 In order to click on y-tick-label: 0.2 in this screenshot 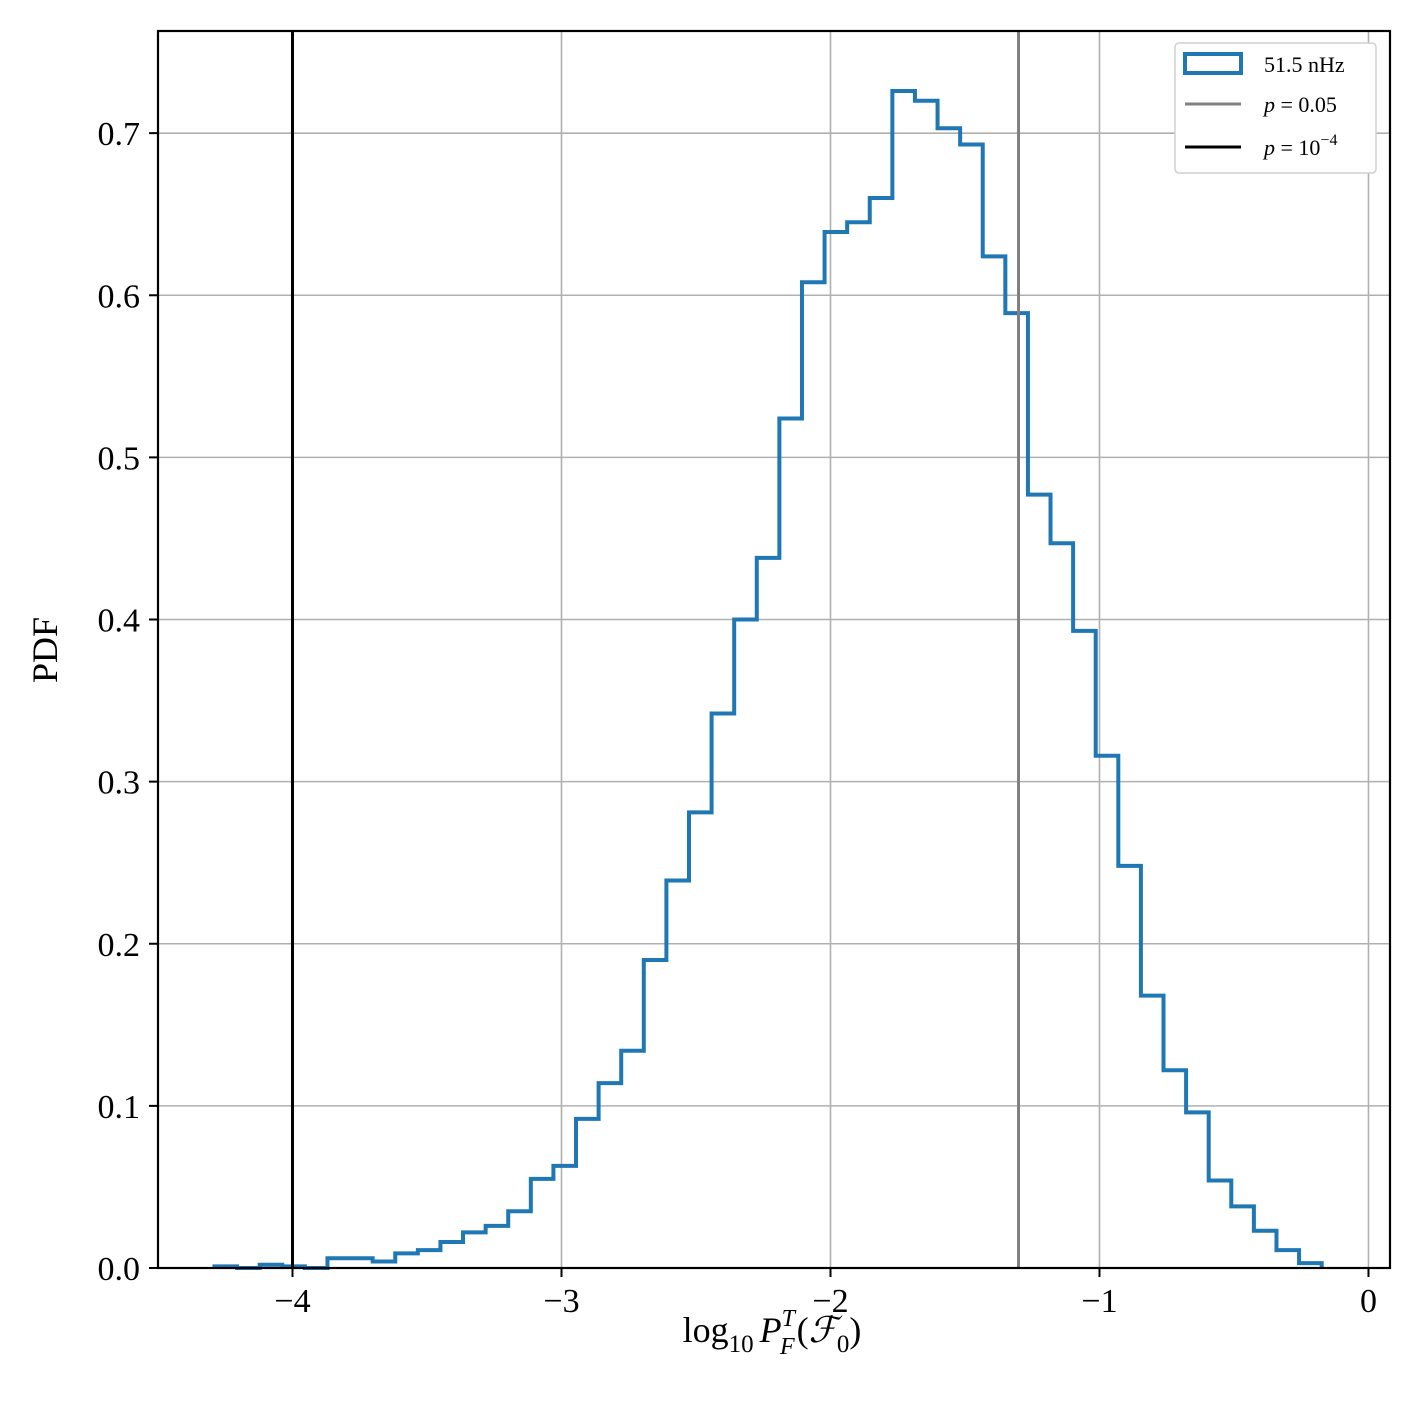, I will do `click(119, 945)`.